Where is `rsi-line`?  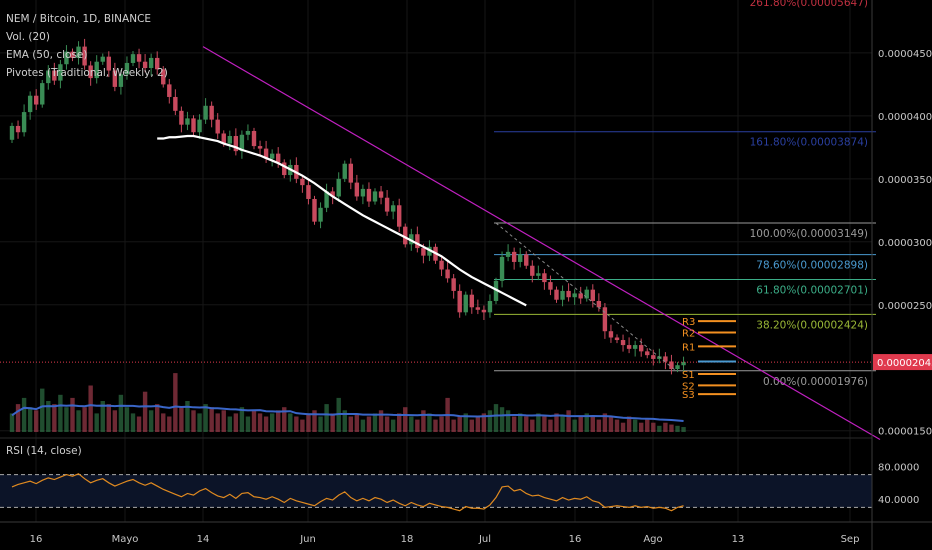 rsi-line is located at coordinates (347, 492).